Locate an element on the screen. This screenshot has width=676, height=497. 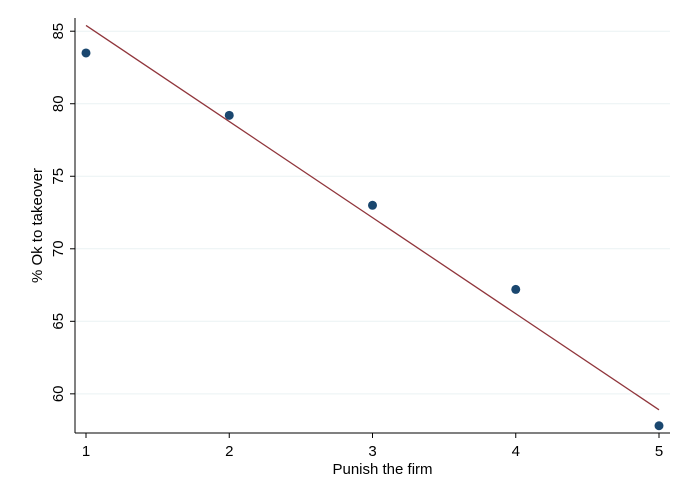
y-tick-label: 65 is located at coordinates (58, 321).